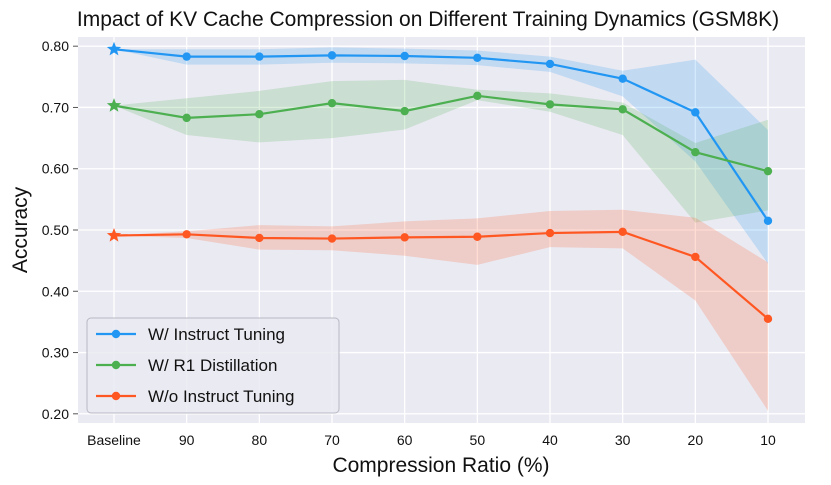  I want to click on x-tick-labels: Baseline 90 80 70 60 50 40 30 20 10, so click(431, 440).